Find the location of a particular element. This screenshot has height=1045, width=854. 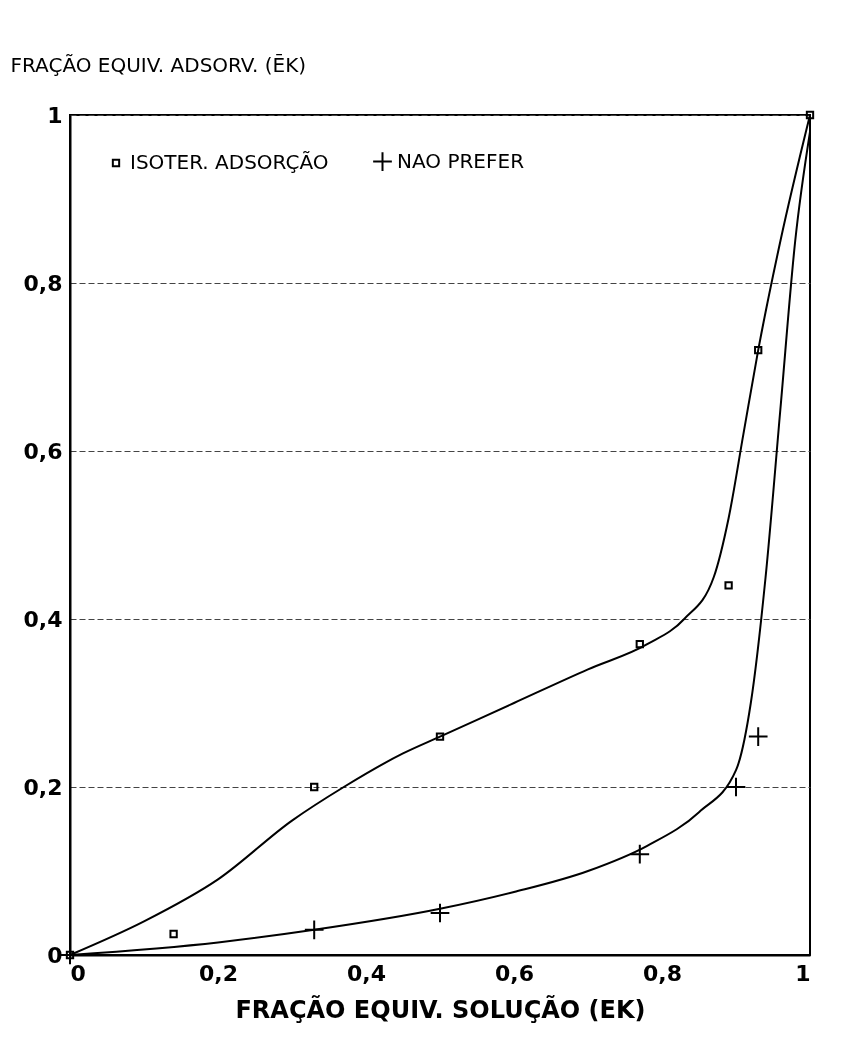

x-tick-label: 0,4 is located at coordinates (366, 973).